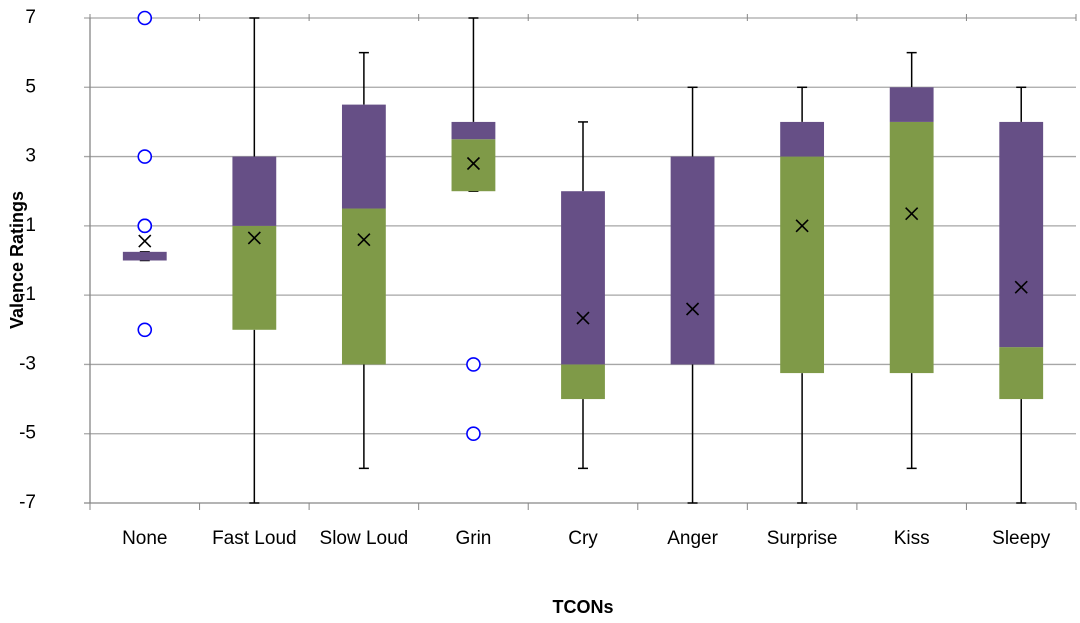  Describe the element at coordinates (27, 363) in the screenshot. I see `y-tick-label: -3` at that location.